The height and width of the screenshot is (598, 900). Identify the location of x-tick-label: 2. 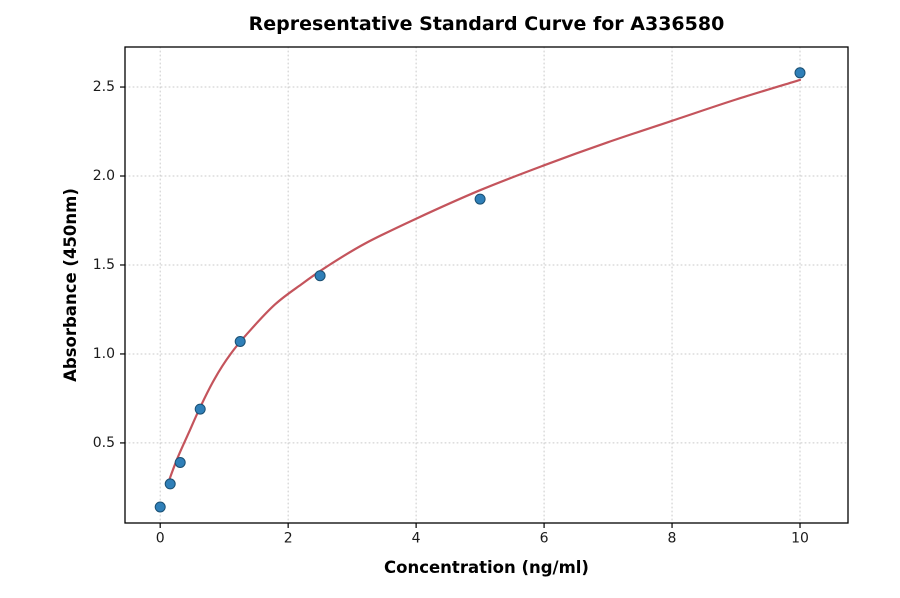
(288, 539).